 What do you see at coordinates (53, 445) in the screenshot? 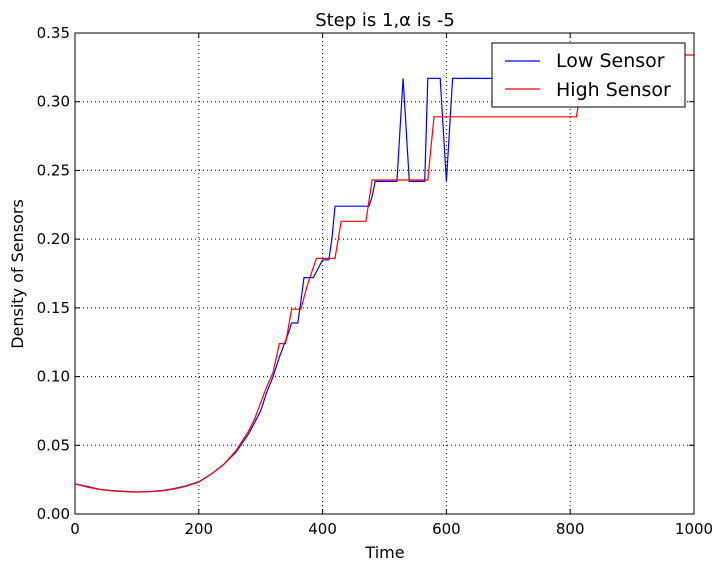
I see `y-tick-label: 0.05` at bounding box center [53, 445].